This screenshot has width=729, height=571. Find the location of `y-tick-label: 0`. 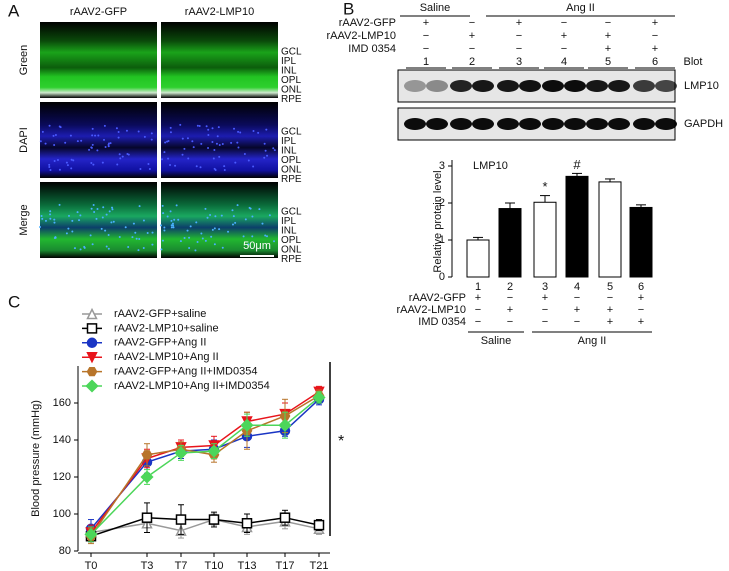

y-tick-label: 0 is located at coordinates (442, 277).